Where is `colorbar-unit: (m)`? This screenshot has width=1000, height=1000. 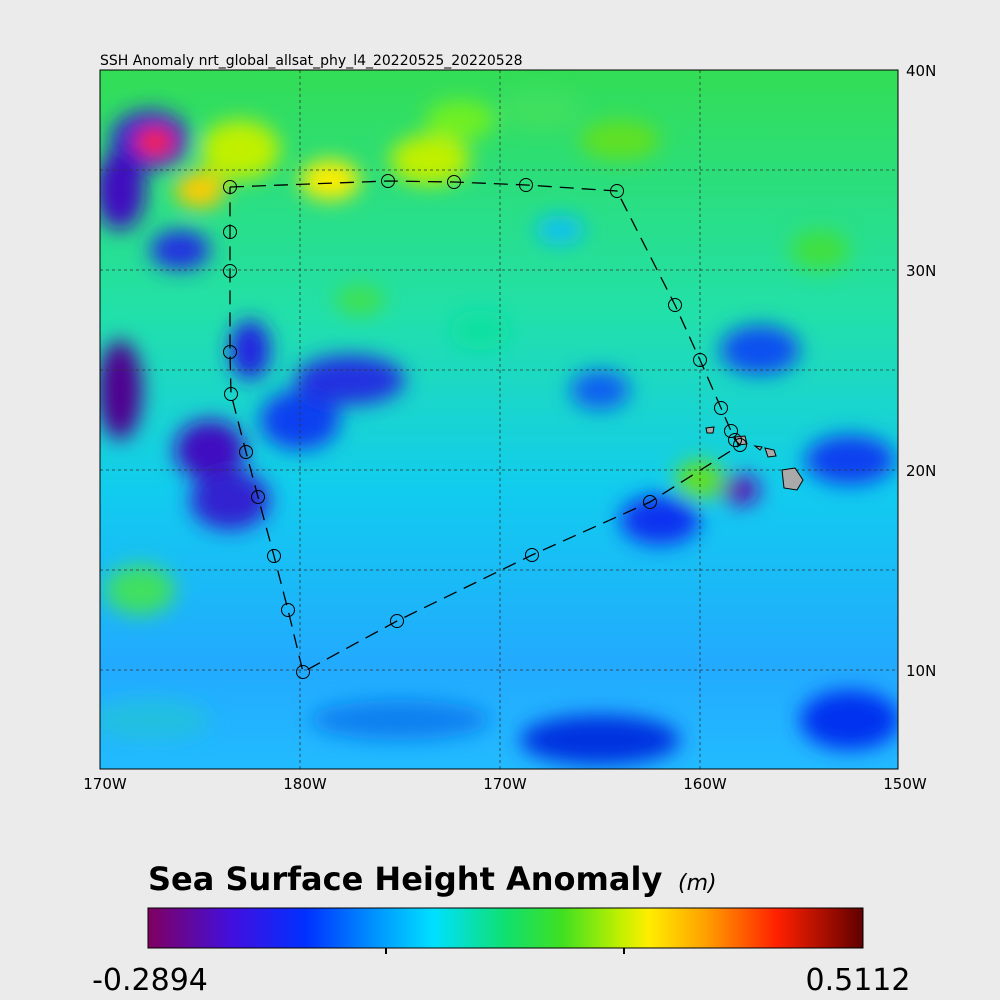 colorbar-unit: (m) is located at coordinates (697, 883).